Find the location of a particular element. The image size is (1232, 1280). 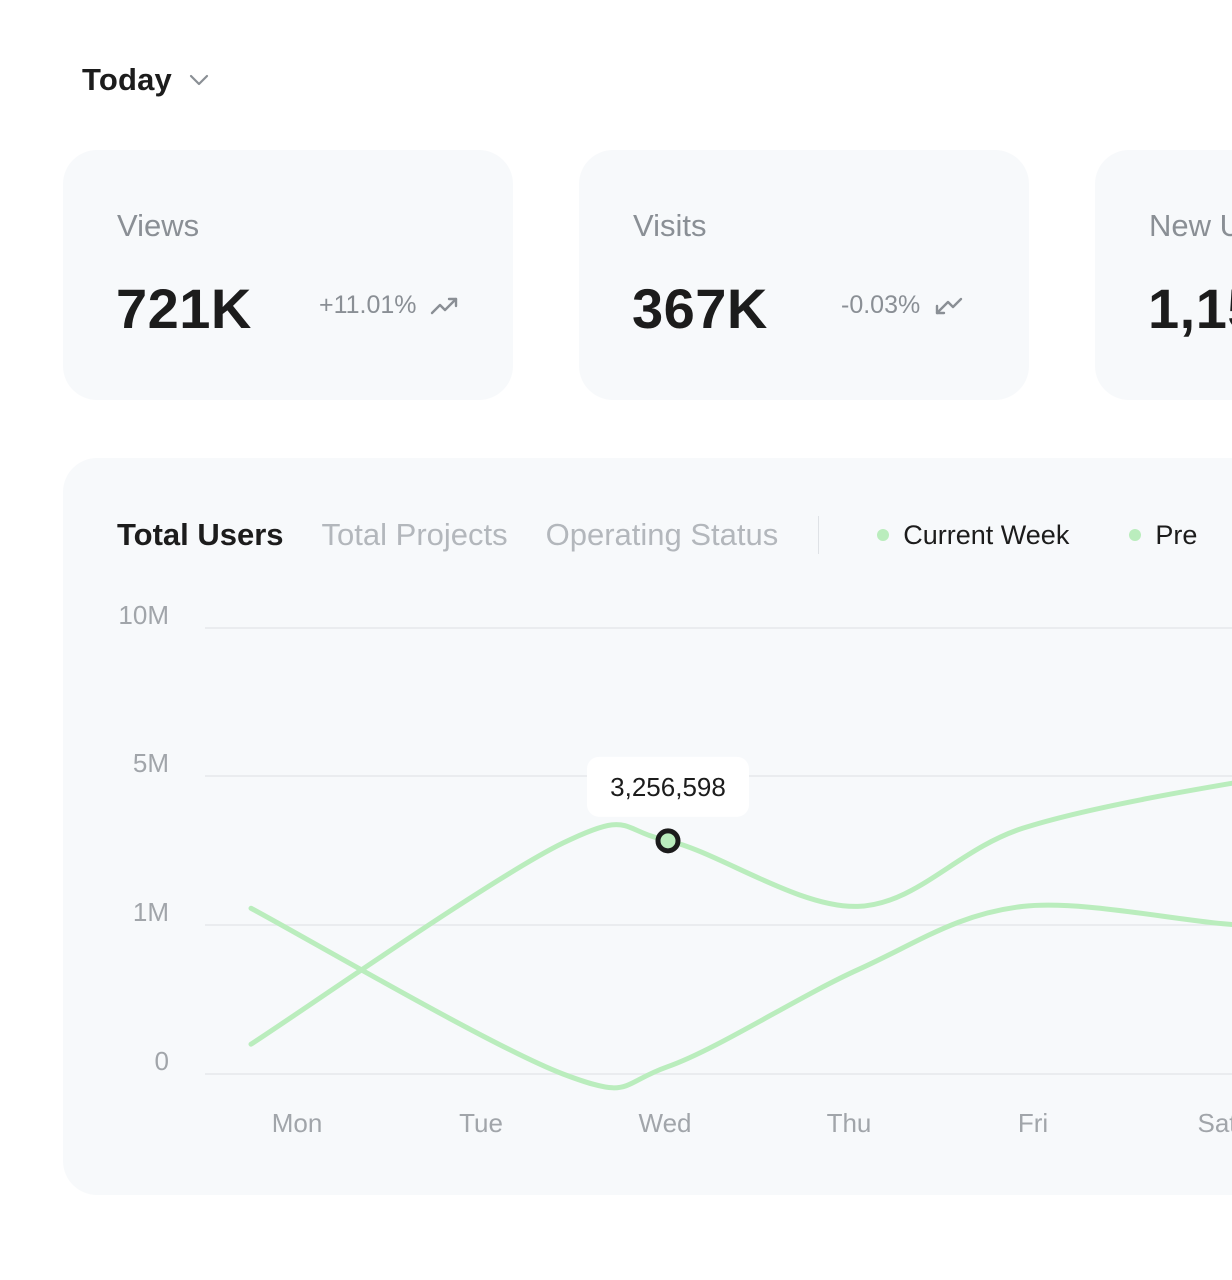

stat-title: New U is located at coordinates (1190, 225).